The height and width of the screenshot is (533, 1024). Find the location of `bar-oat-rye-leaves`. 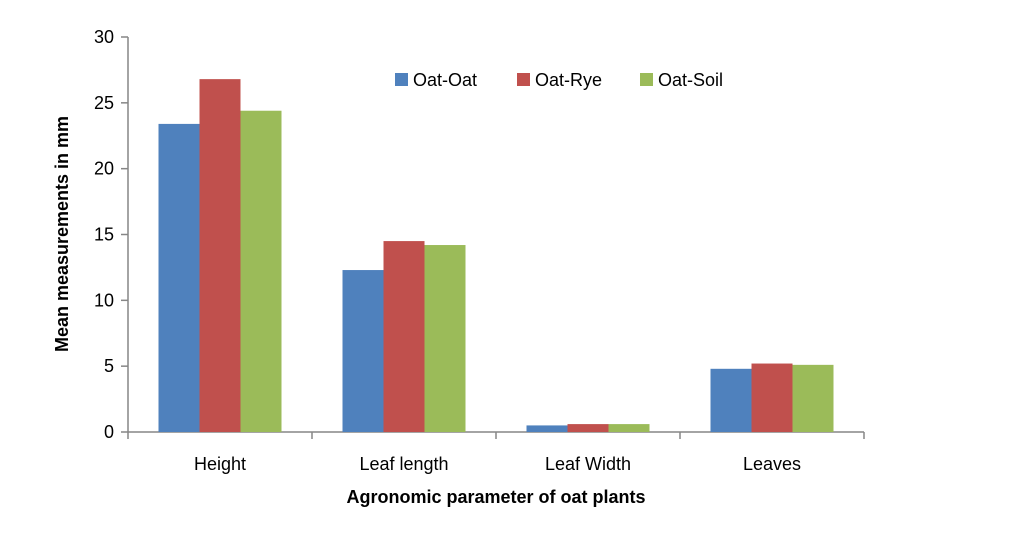

bar-oat-rye-leaves is located at coordinates (772, 397).